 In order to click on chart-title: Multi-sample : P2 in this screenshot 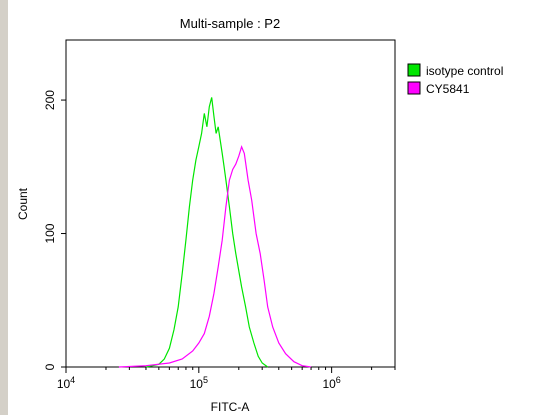, I will do `click(230, 23)`.